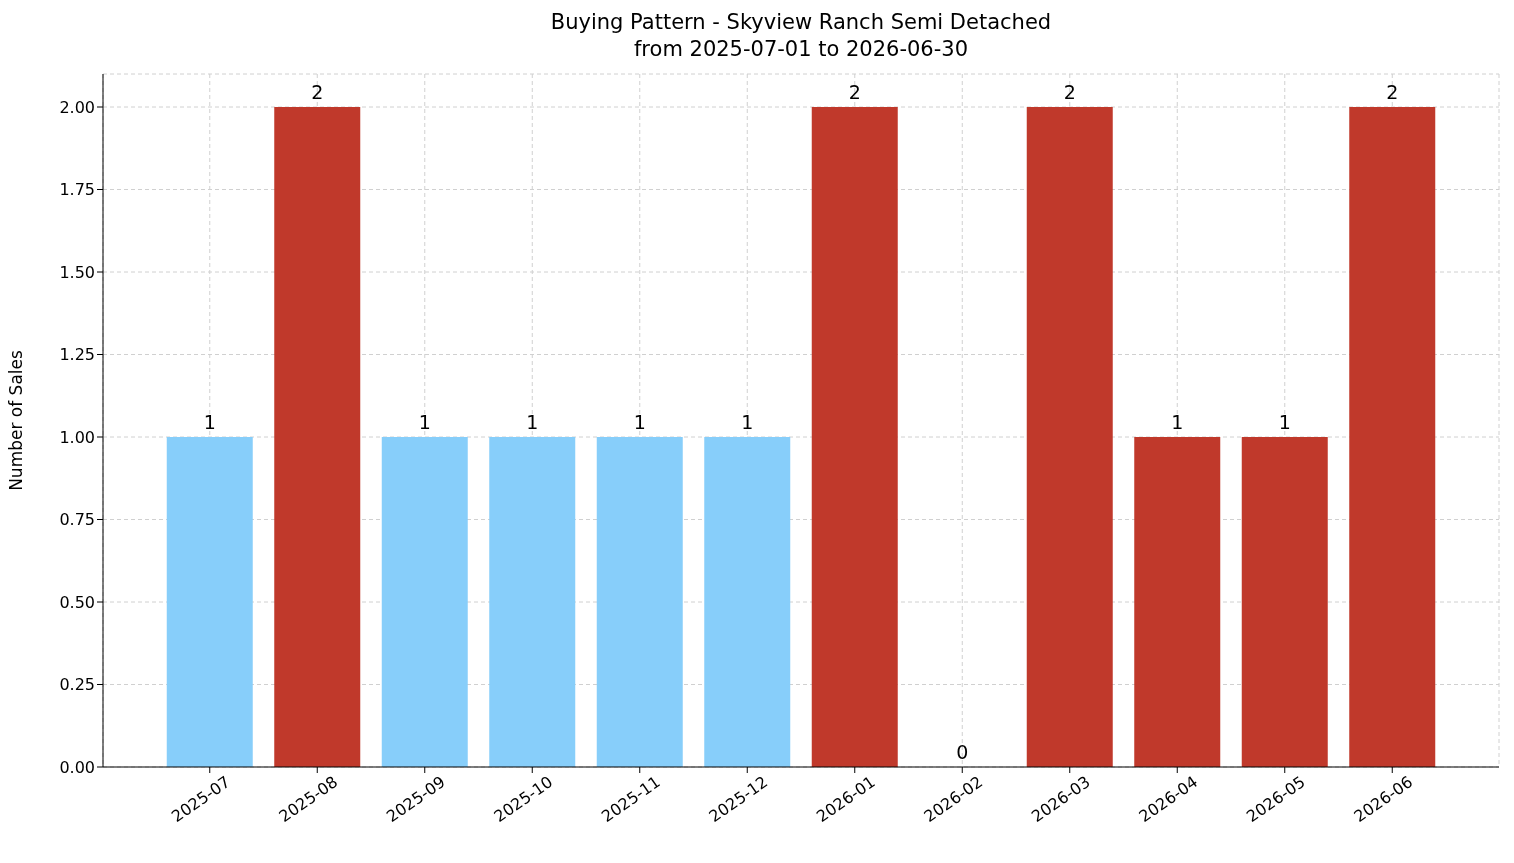 Image resolution: width=1514 pixels, height=863 pixels. What do you see at coordinates (77, 520) in the screenshot?
I see `y-tick-label: 0.75` at bounding box center [77, 520].